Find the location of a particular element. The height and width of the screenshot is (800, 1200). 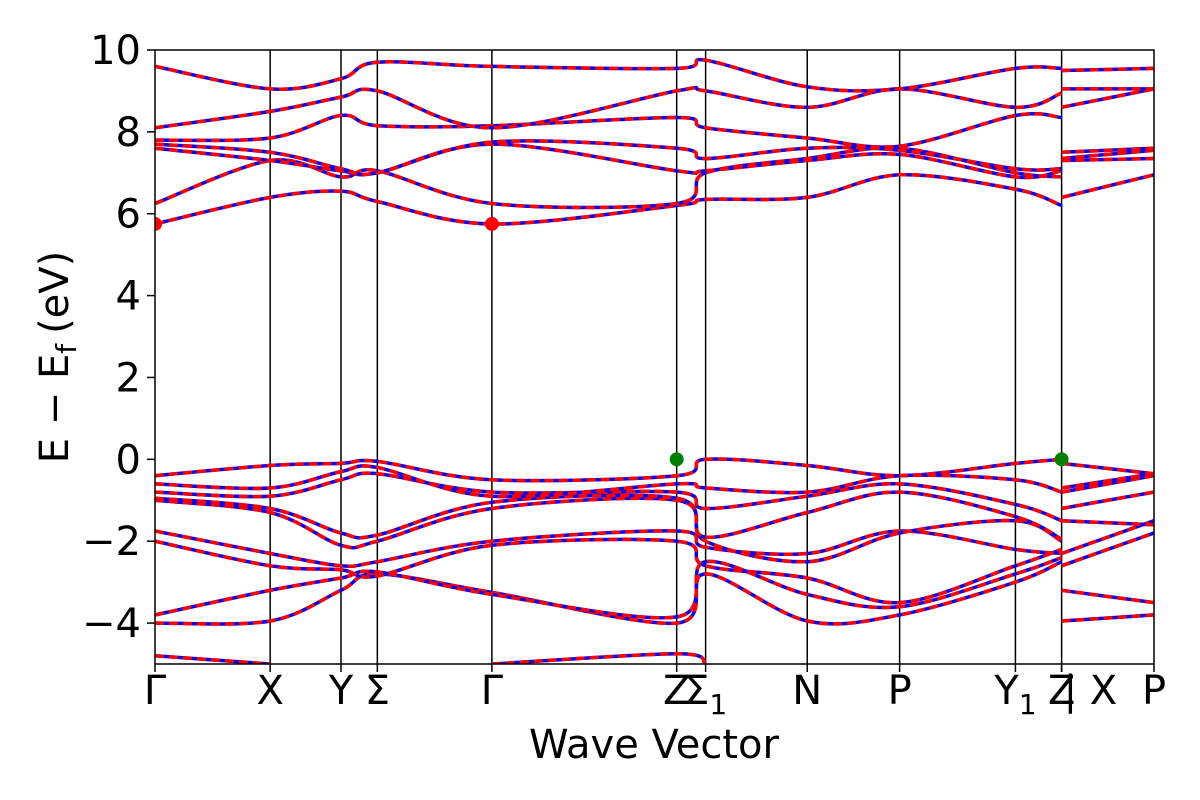

x-tick-label-6: Σ1 is located at coordinates (705, 694).